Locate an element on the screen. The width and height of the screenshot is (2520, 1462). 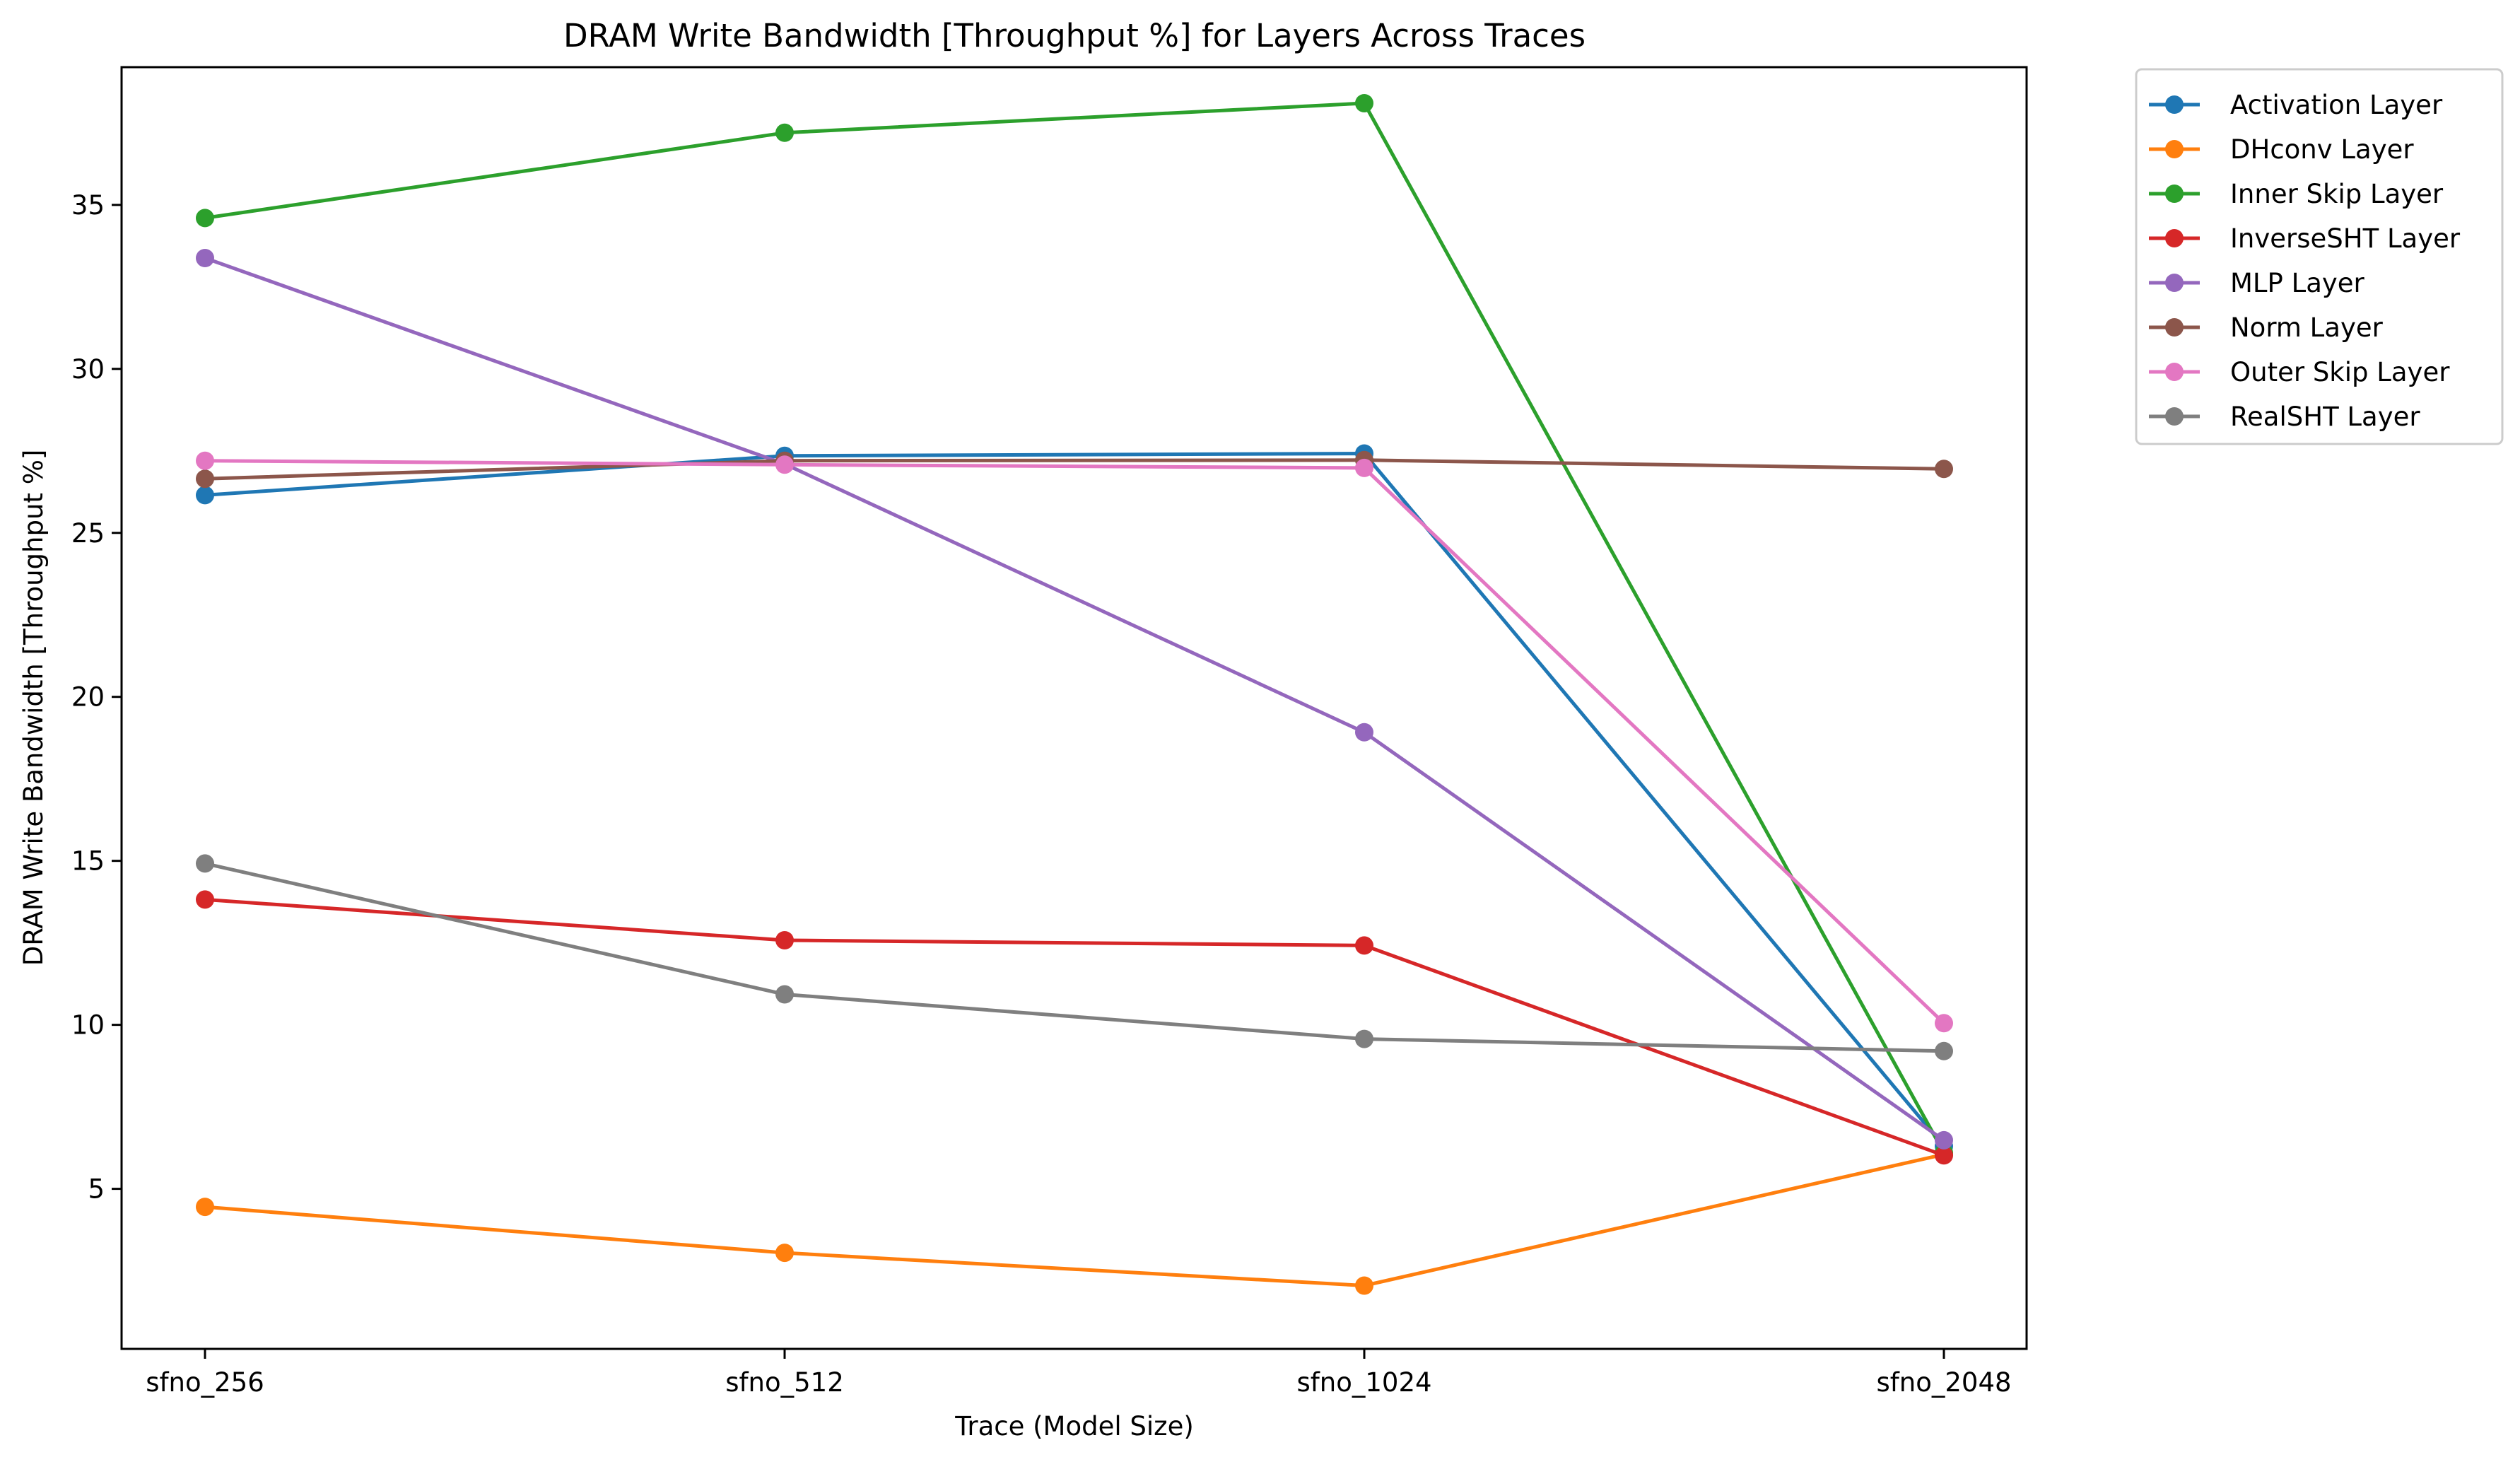
x-tick-label: sfno_256 is located at coordinates (205, 1382).